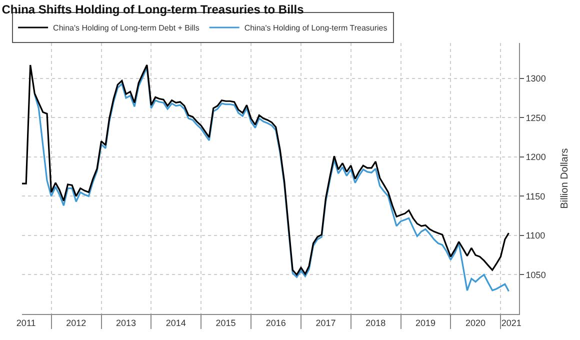  Describe the element at coordinates (536, 275) in the screenshot. I see `y-tick-label: 1050` at that location.